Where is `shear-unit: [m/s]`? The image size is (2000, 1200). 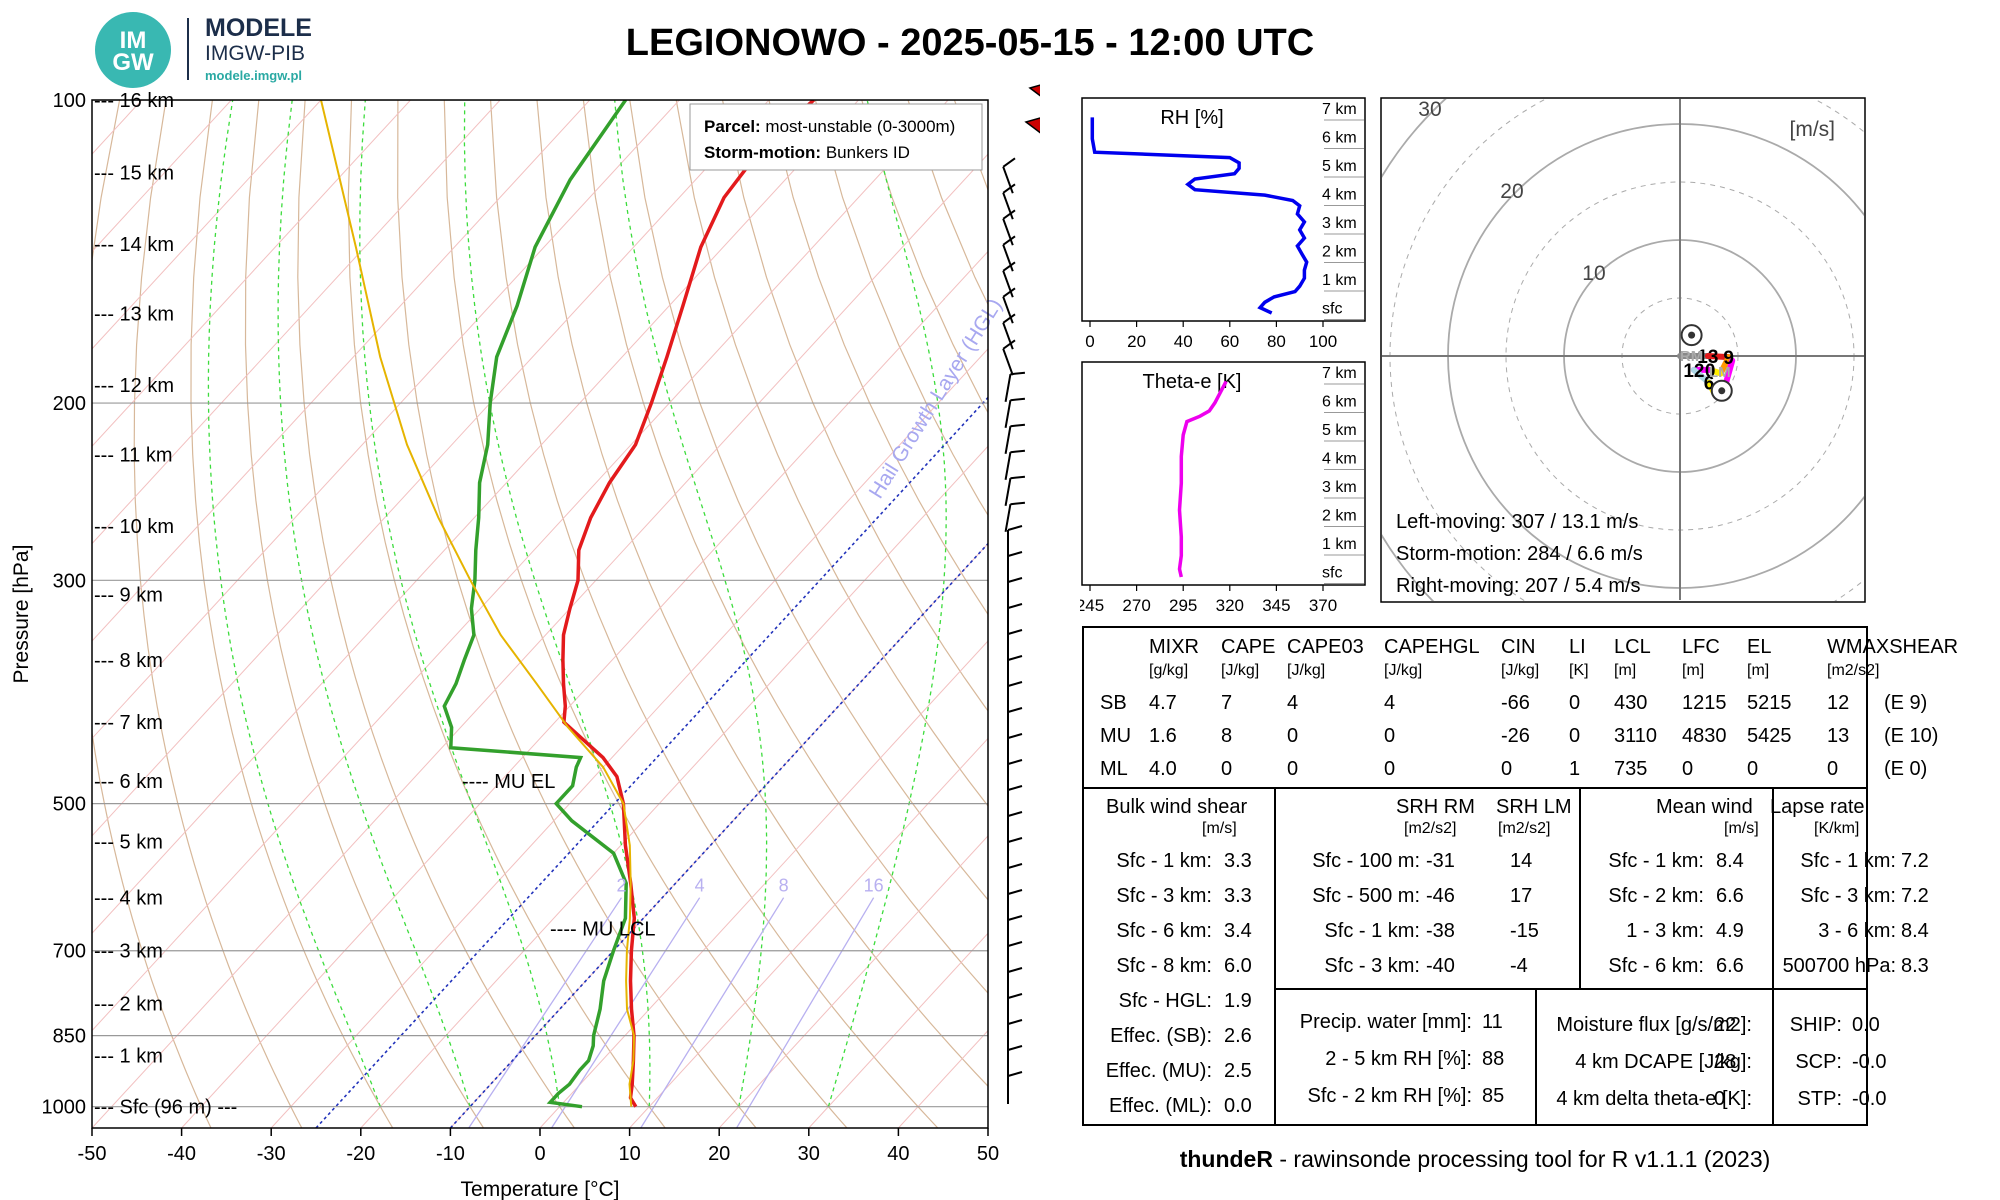
shear-unit: [m/s] is located at coordinates (1219, 828).